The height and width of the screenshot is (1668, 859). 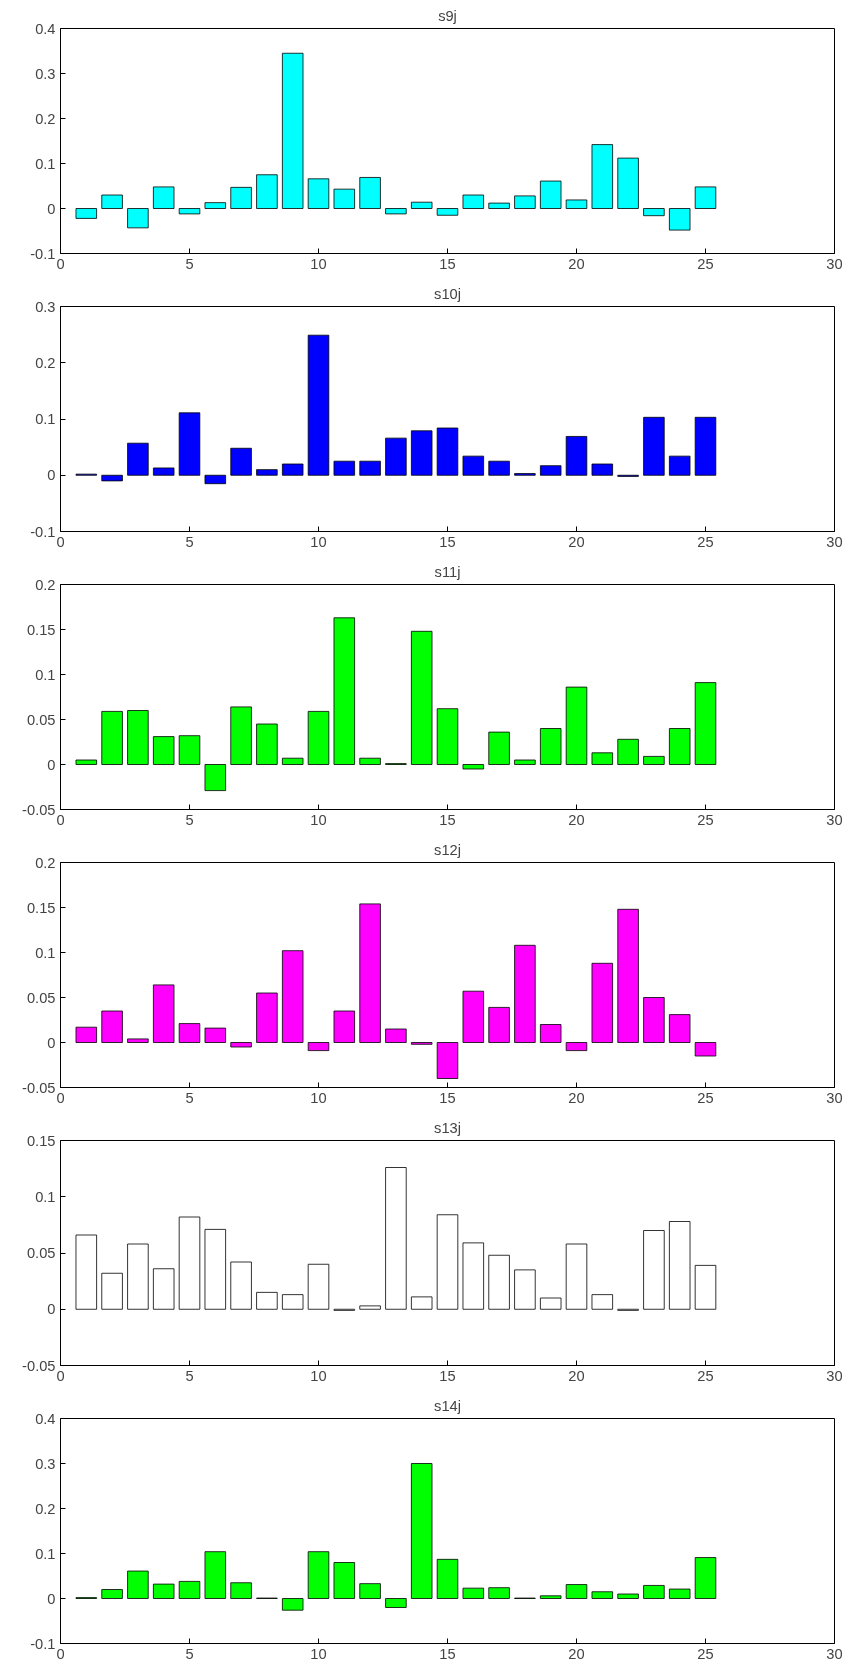 What do you see at coordinates (41, 629) in the screenshot?
I see `y-tick-label: 0.15` at bounding box center [41, 629].